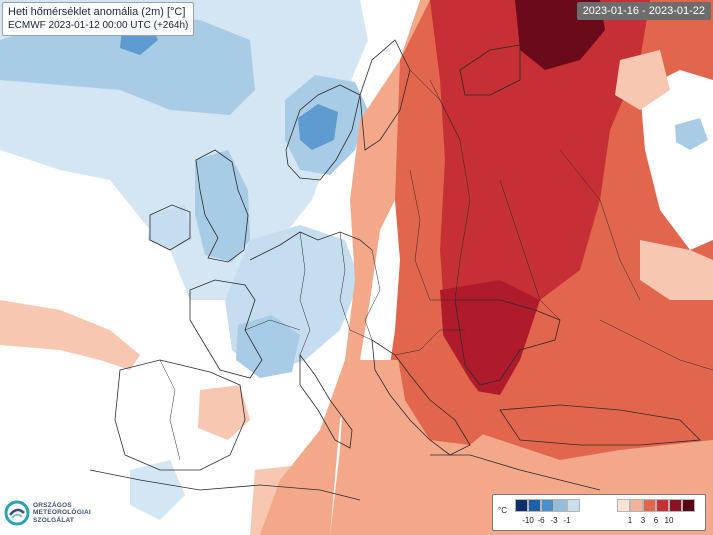 The width and height of the screenshot is (713, 535). Describe the element at coordinates (643, 11) in the screenshot. I see `date-range-badge: 2023-01-16 - 2023-01-22` at that location.